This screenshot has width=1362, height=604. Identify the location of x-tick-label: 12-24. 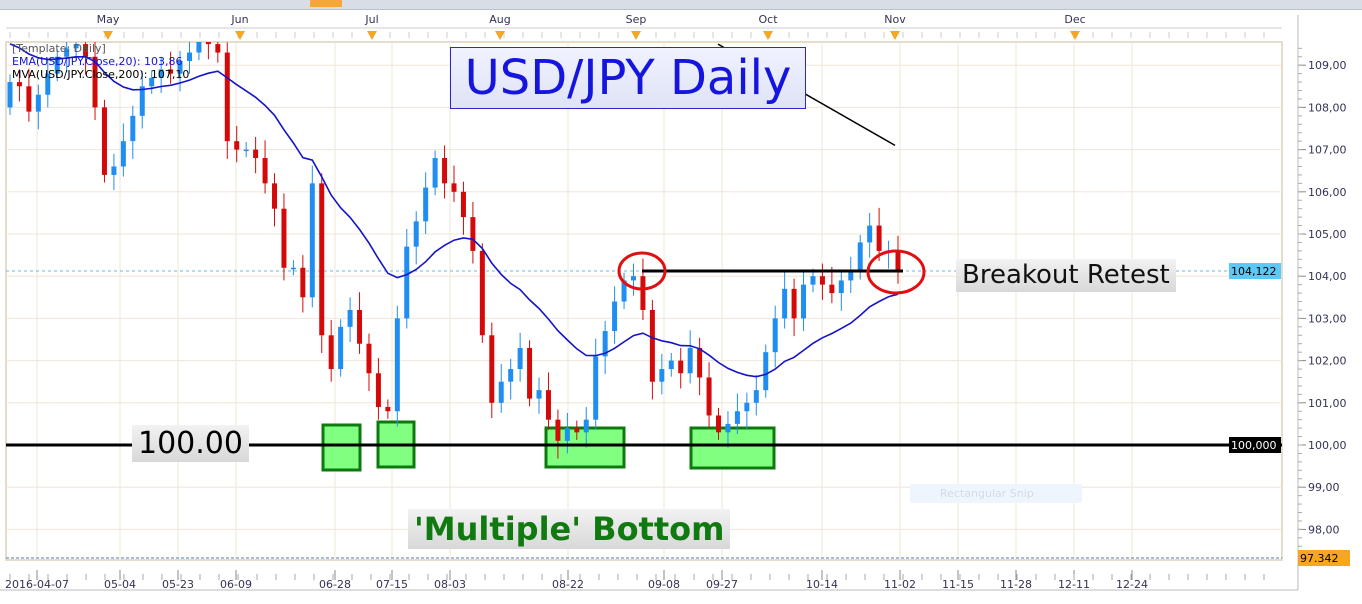
(1132, 584).